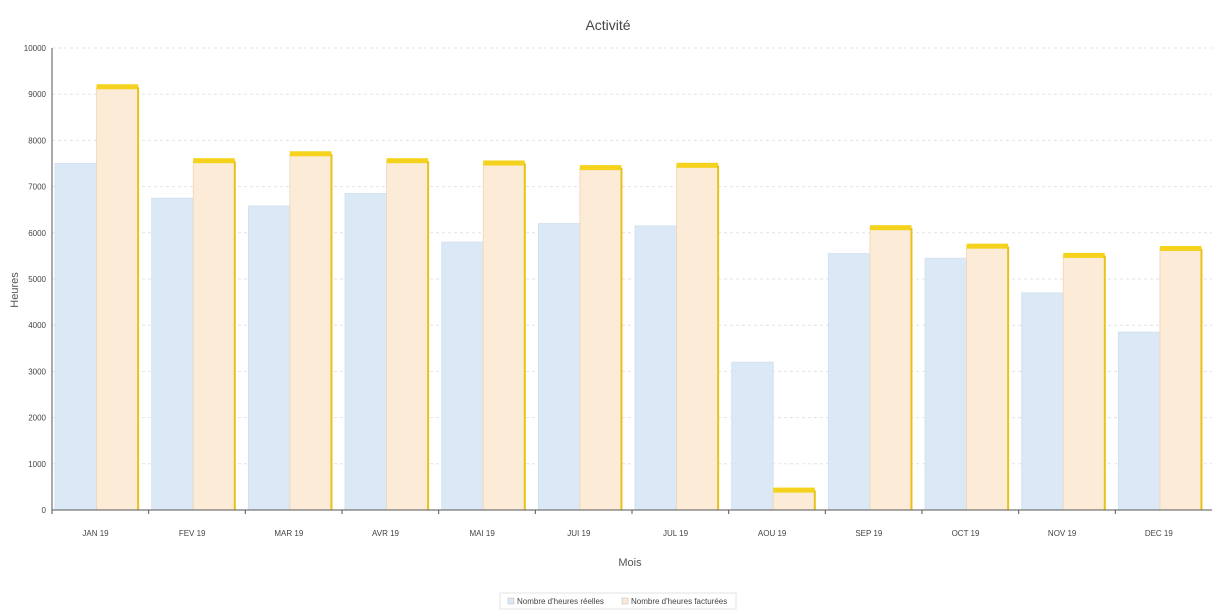 The image size is (1216, 611). I want to click on x-tick-label: AVR 19, so click(386, 533).